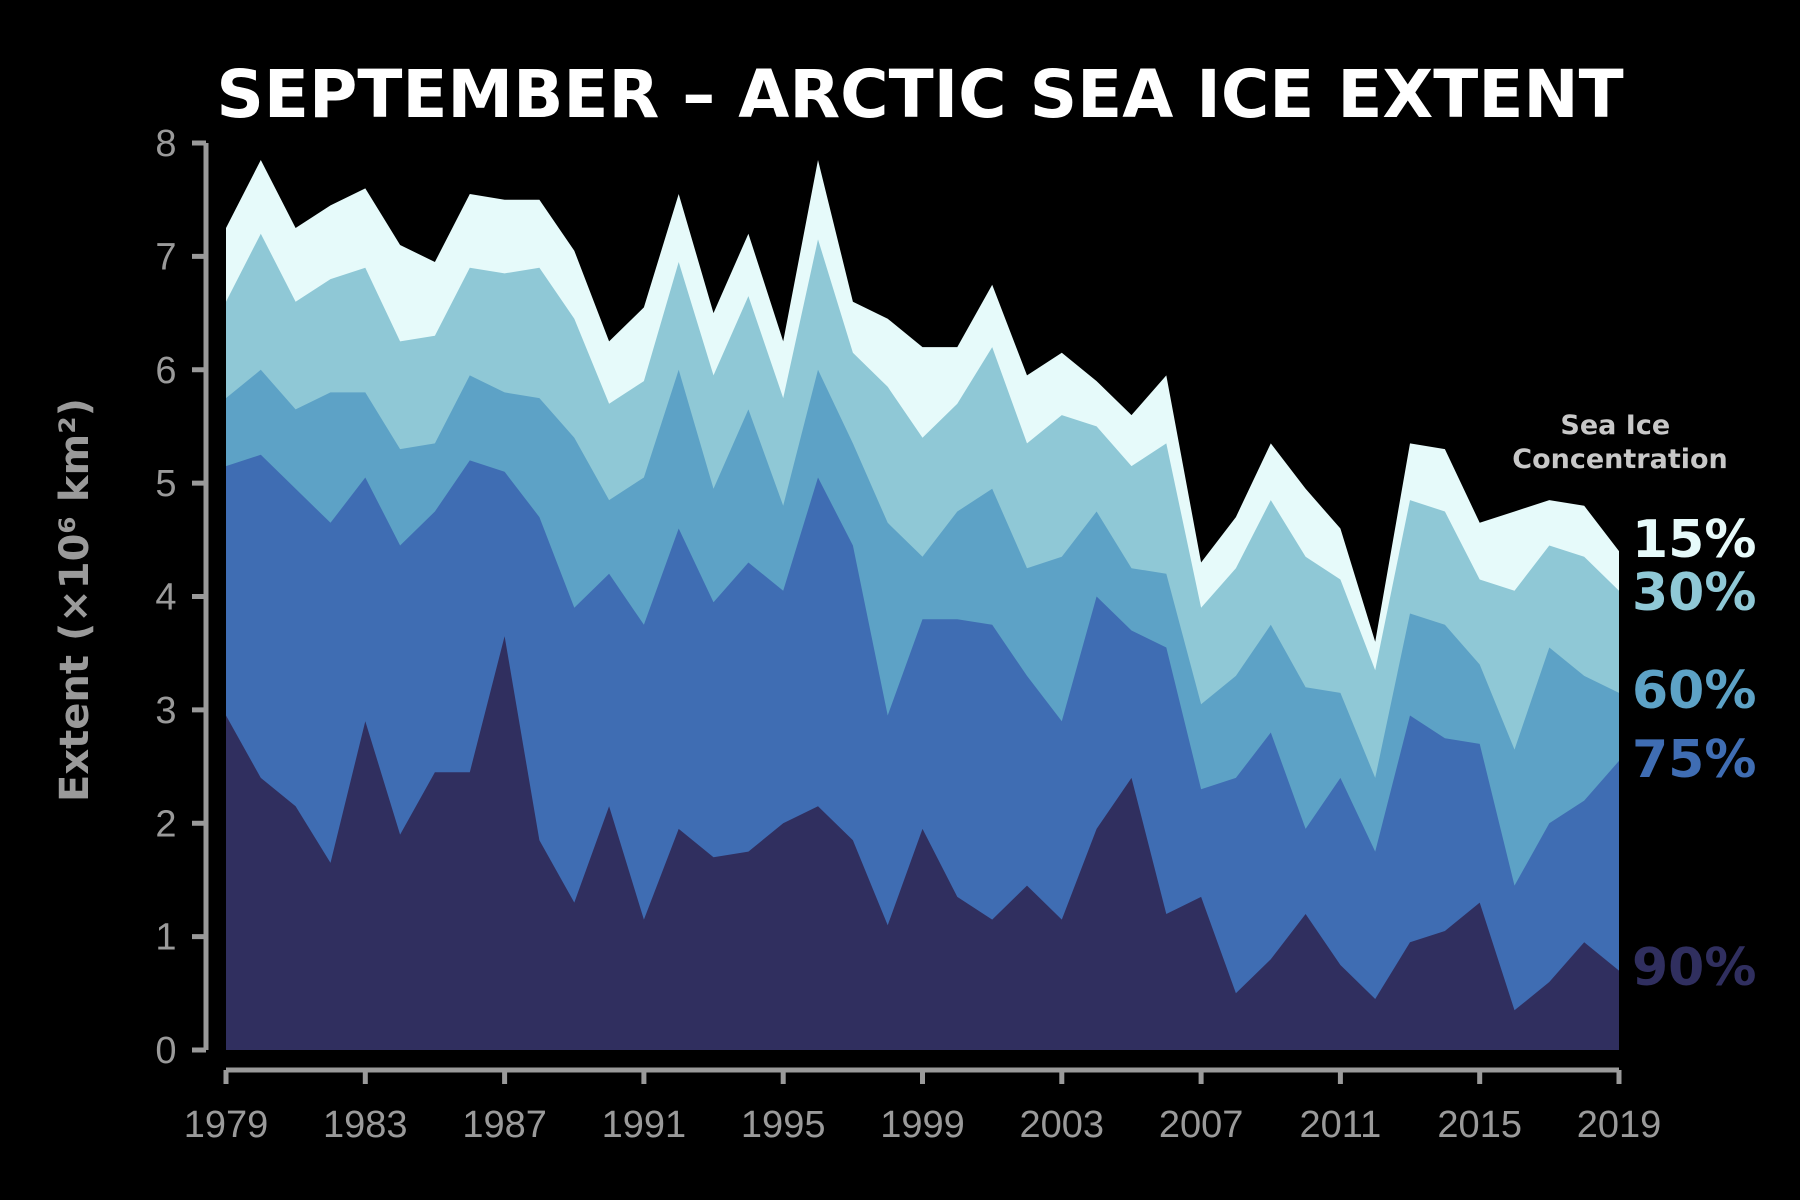 This screenshot has height=1200, width=1800. What do you see at coordinates (1620, 459) in the screenshot?
I see `legend-title-line2: Concentration` at bounding box center [1620, 459].